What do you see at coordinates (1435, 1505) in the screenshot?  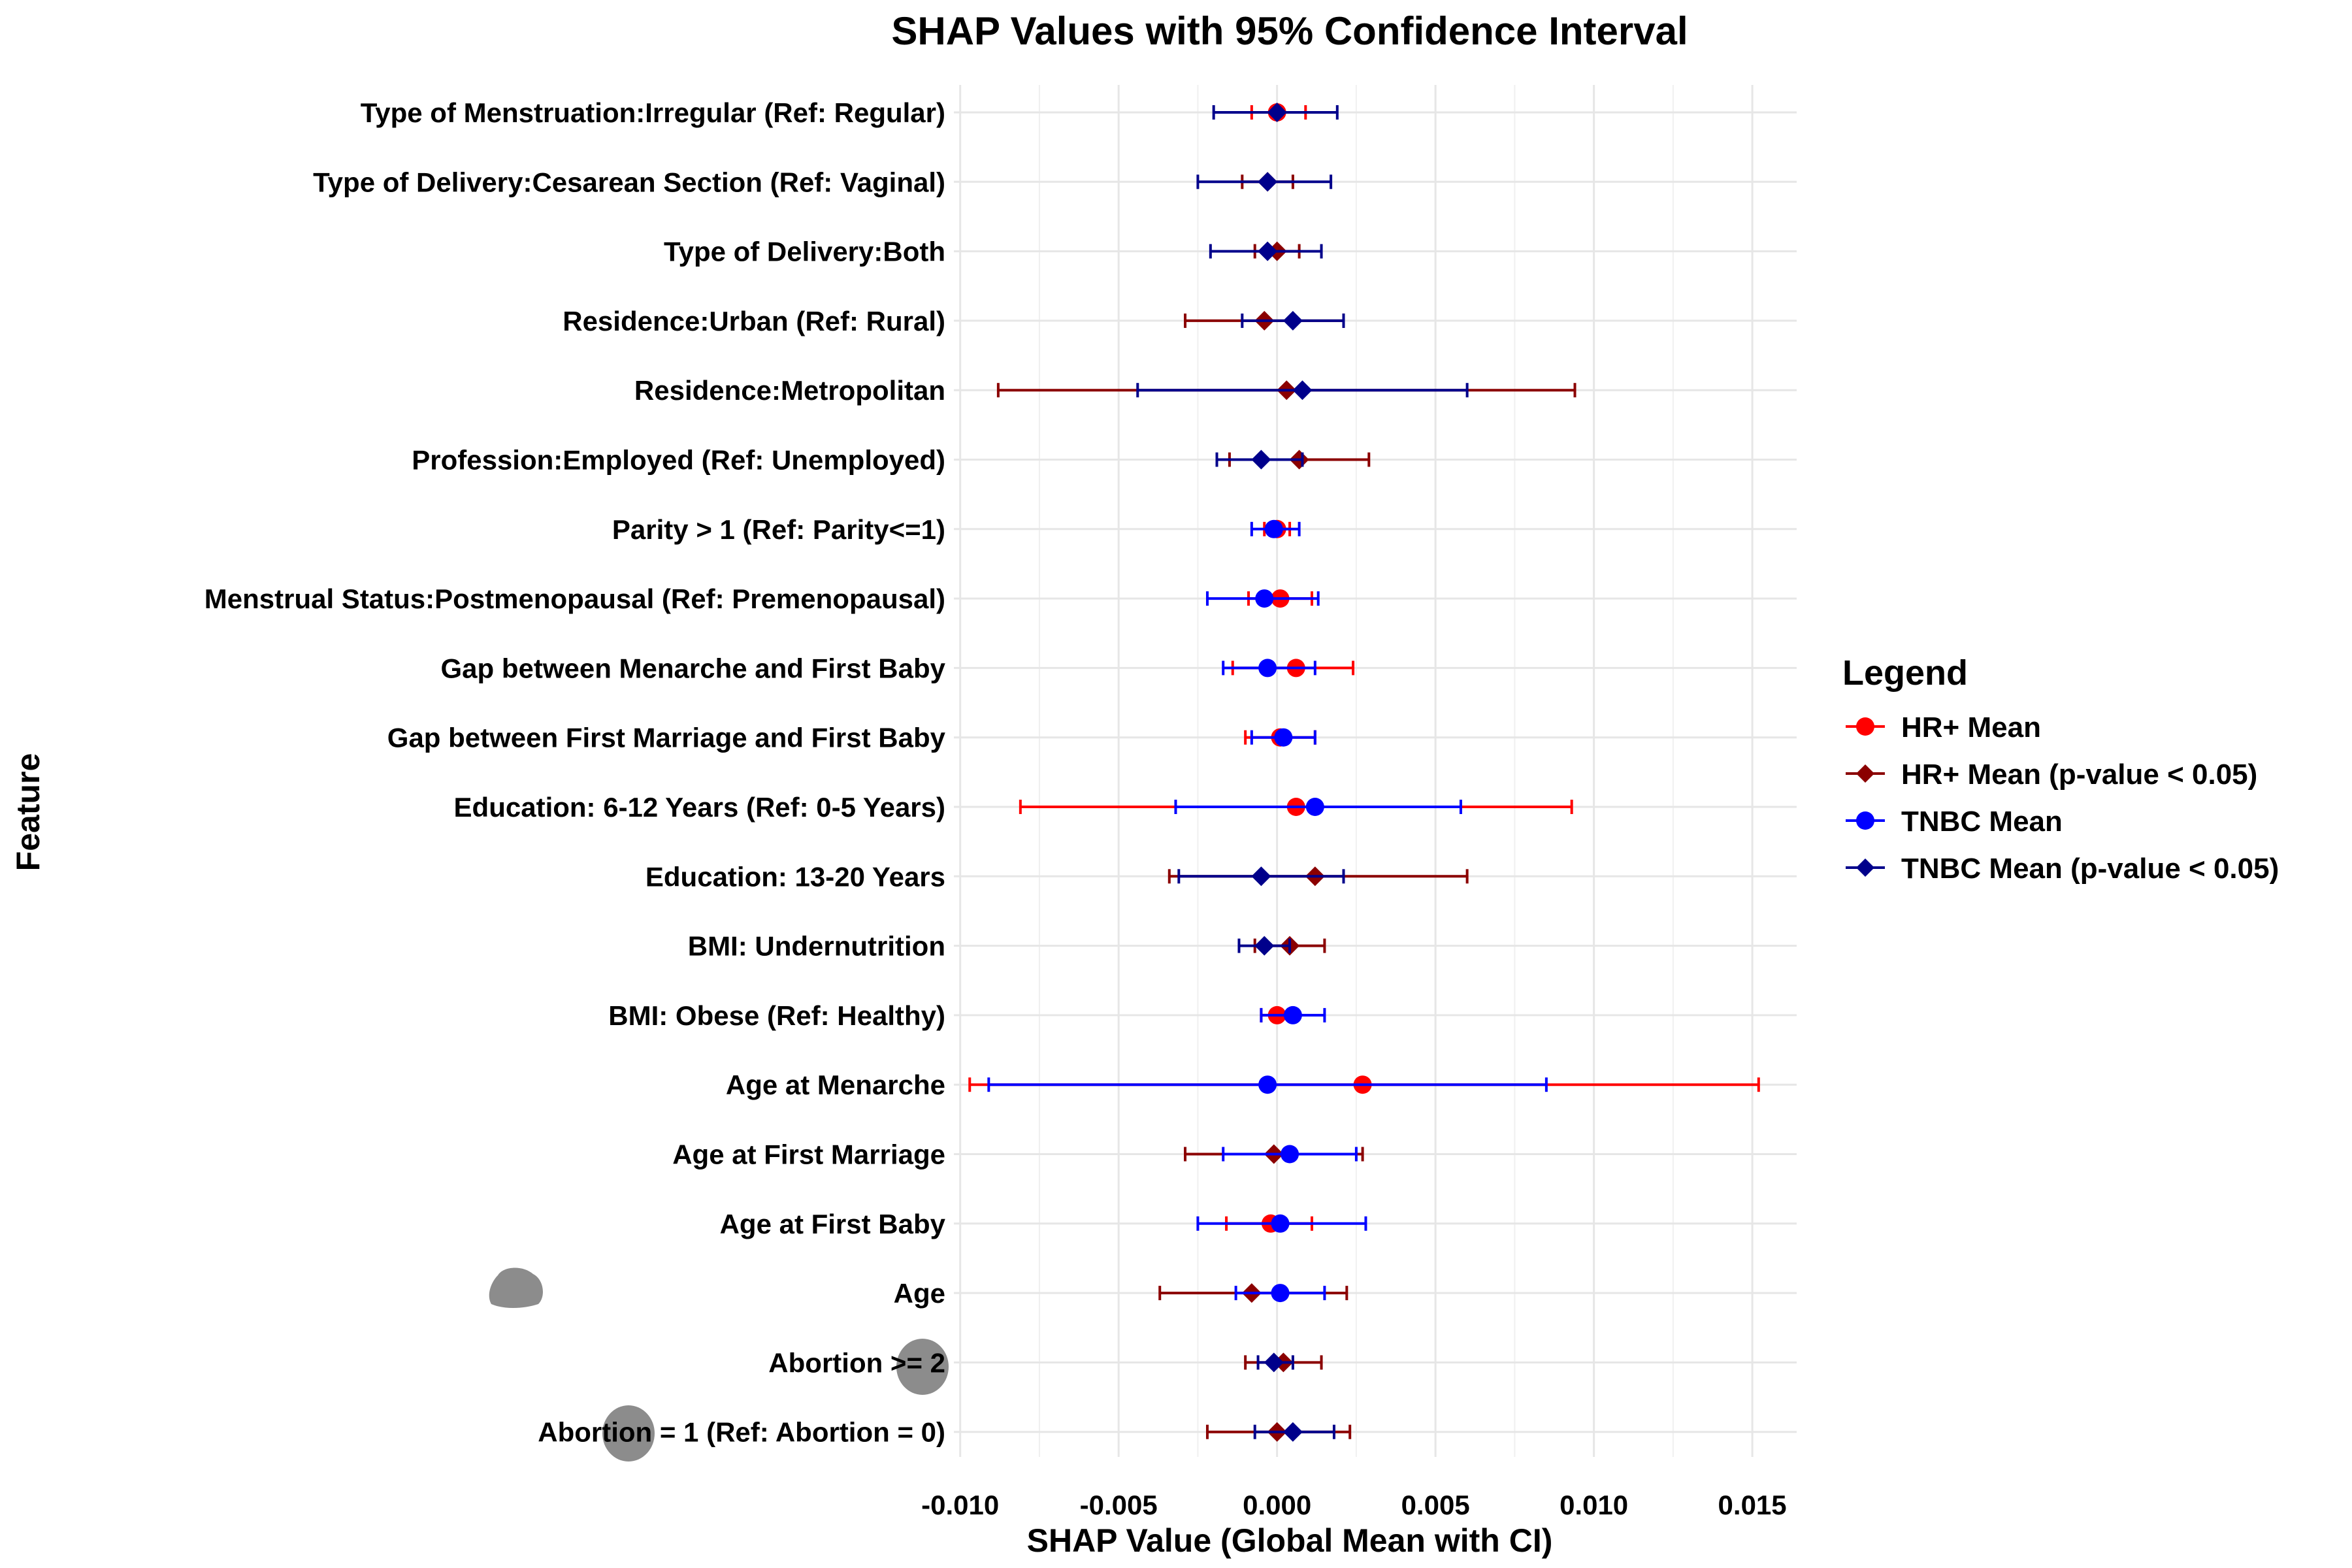 I see `x-tick-label: 0.005` at bounding box center [1435, 1505].